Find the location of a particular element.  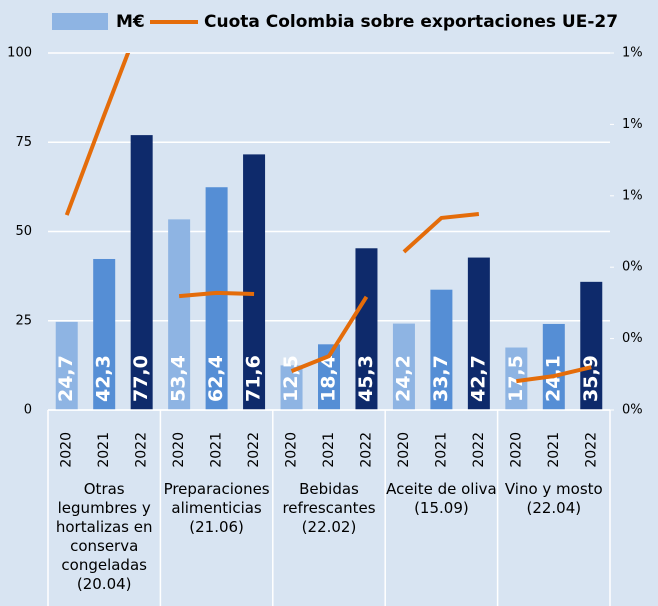

legend-swatch is located at coordinates (80, 21).